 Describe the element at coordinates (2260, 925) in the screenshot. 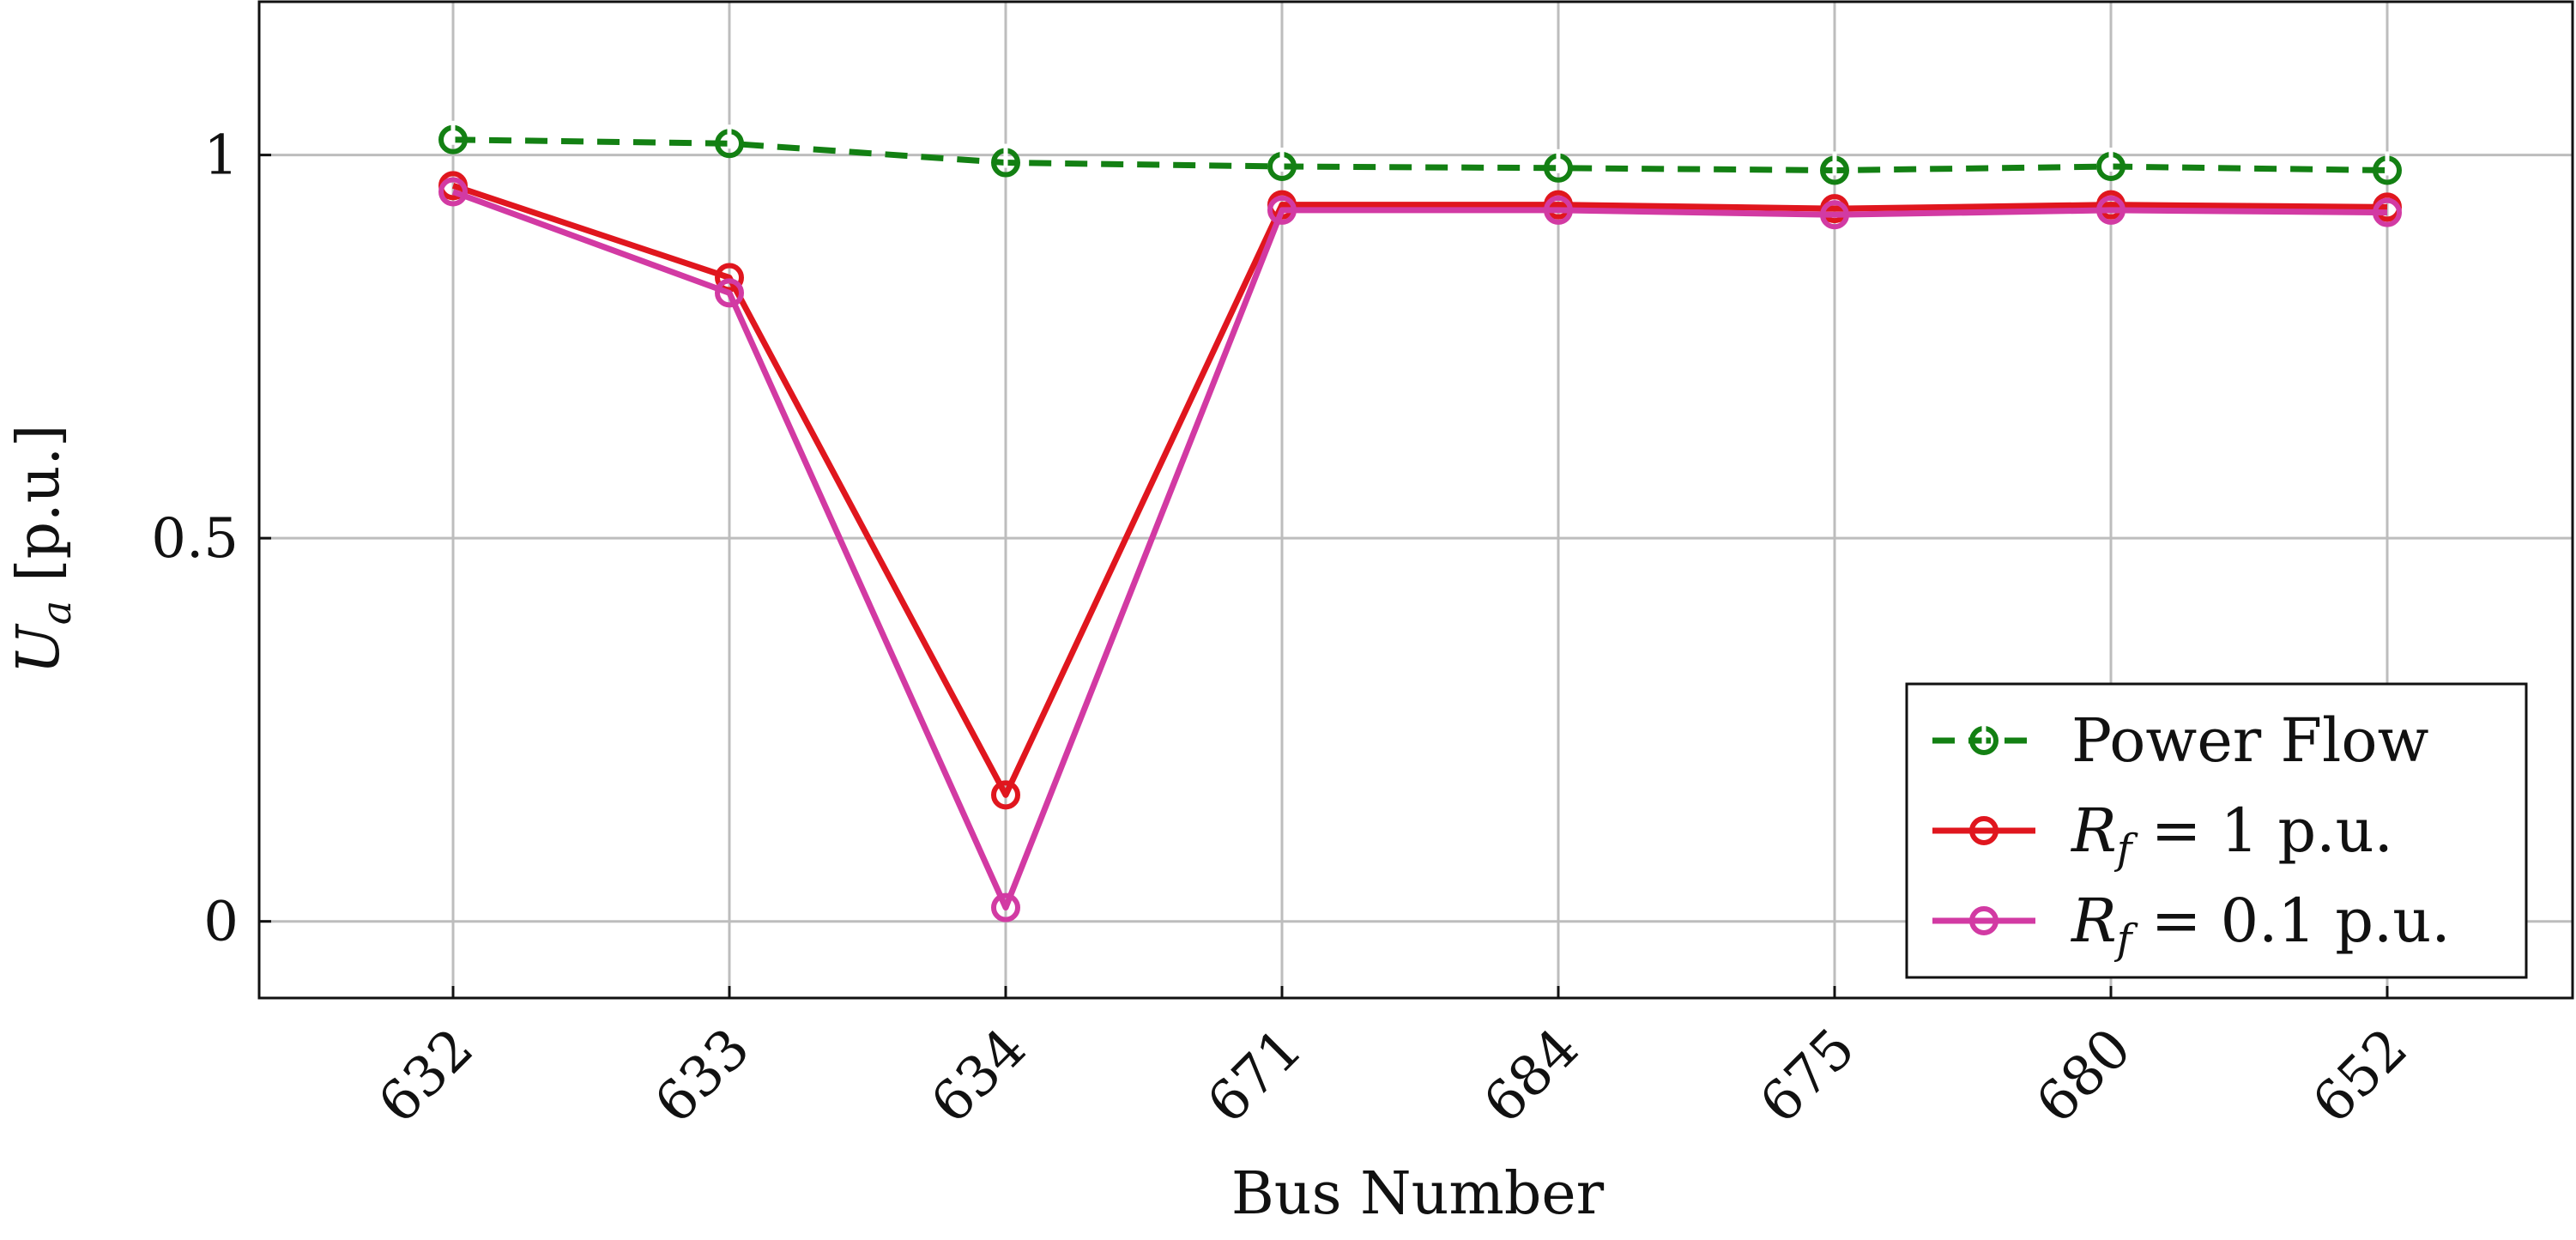

I see `legend-label: Rf = 0.1 p.u.` at that location.